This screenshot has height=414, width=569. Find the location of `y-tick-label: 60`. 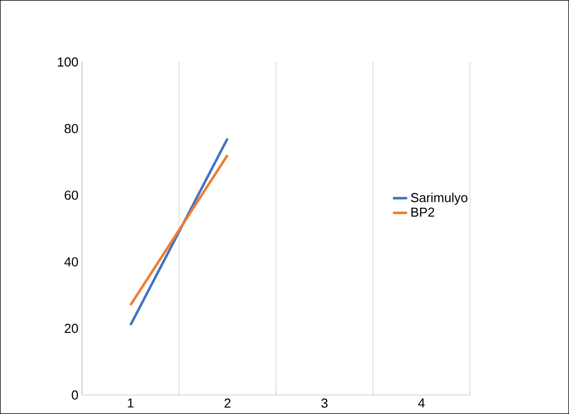

y-tick-label: 60 is located at coordinates (71, 195).